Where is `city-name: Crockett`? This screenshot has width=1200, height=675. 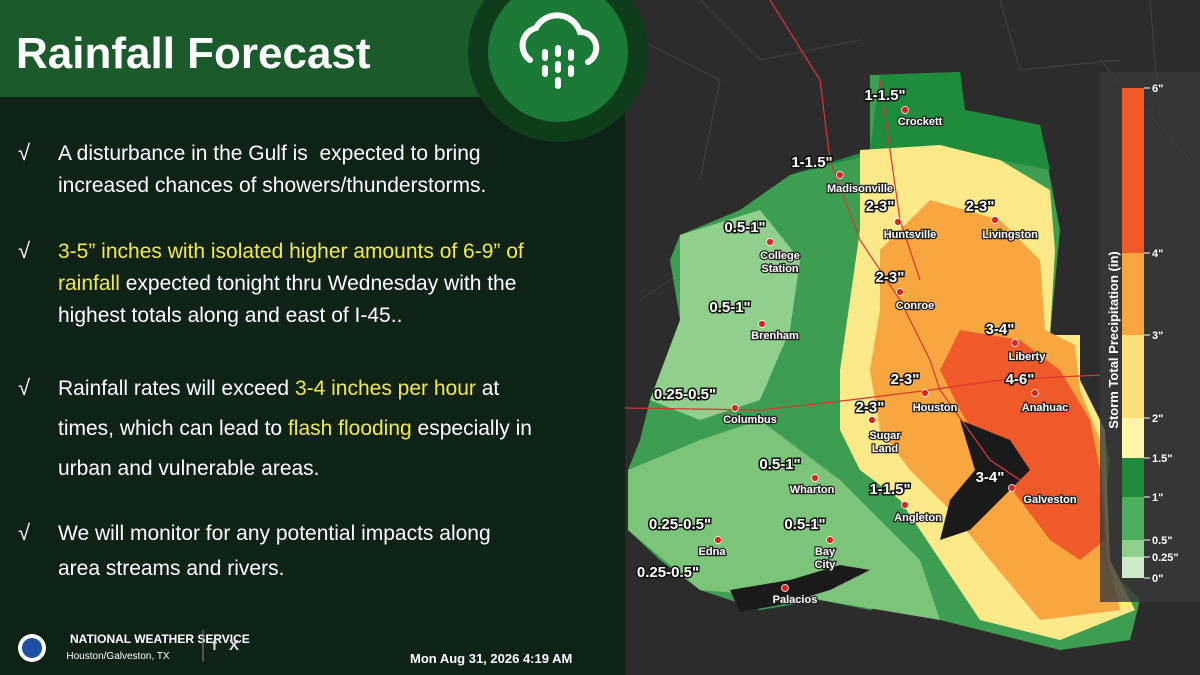 city-name: Crockett is located at coordinates (920, 122).